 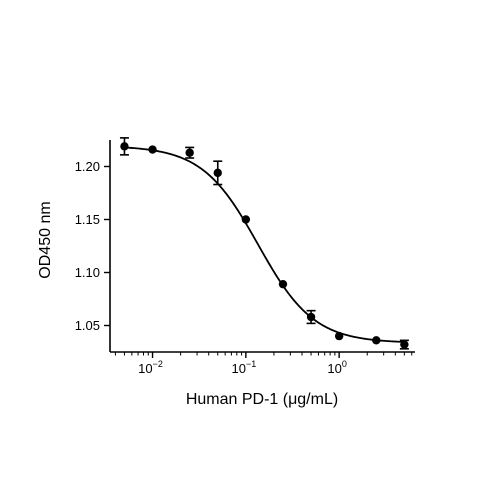 What do you see at coordinates (150, 367) in the screenshot?
I see `x-tick-label: 10⁻²` at bounding box center [150, 367].